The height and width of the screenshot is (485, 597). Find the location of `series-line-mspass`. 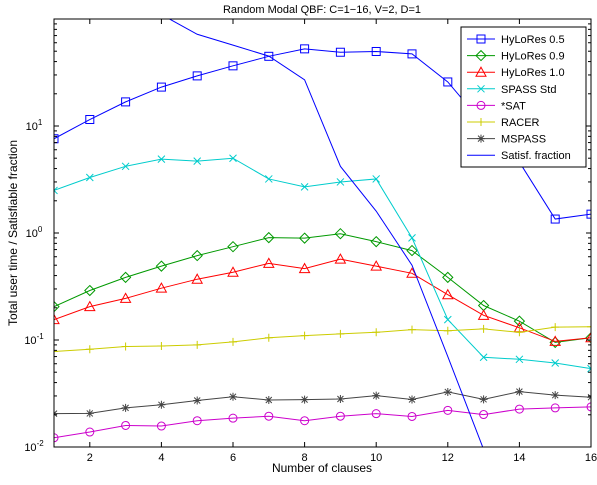

series-line-mspass is located at coordinates (322, 403).